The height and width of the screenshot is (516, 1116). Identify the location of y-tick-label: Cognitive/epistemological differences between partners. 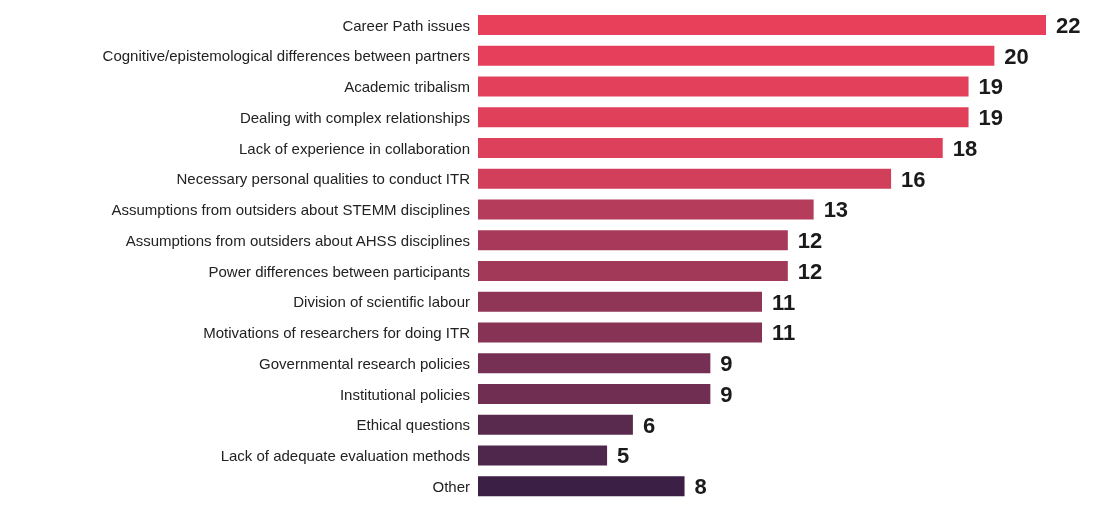
(286, 56).